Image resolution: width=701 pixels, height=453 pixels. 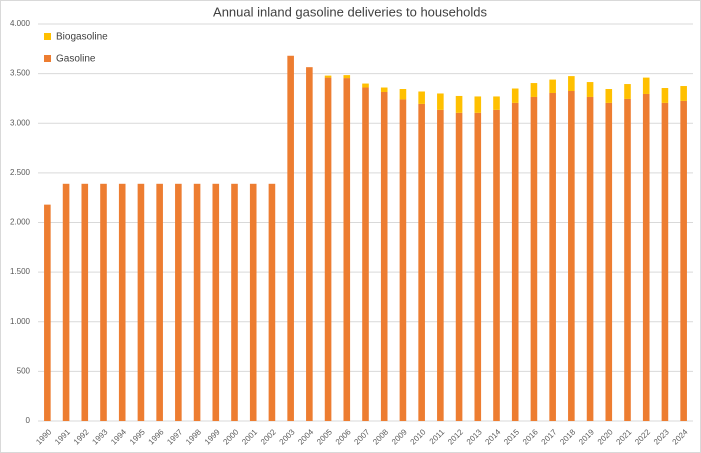 What do you see at coordinates (24, 370) in the screenshot?
I see `y-tick-label: 500` at bounding box center [24, 370].